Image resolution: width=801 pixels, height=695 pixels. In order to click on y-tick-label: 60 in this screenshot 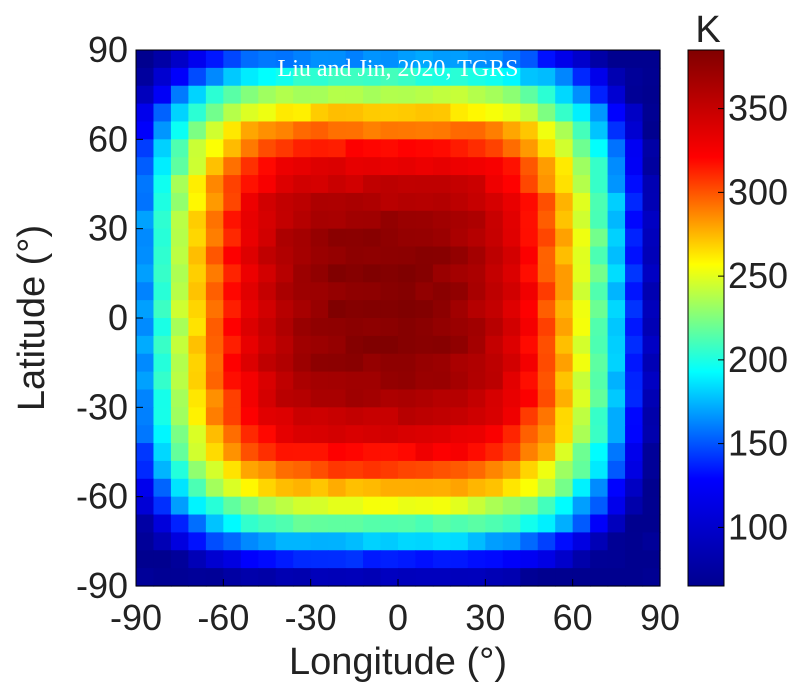, I will do `click(108, 138)`.